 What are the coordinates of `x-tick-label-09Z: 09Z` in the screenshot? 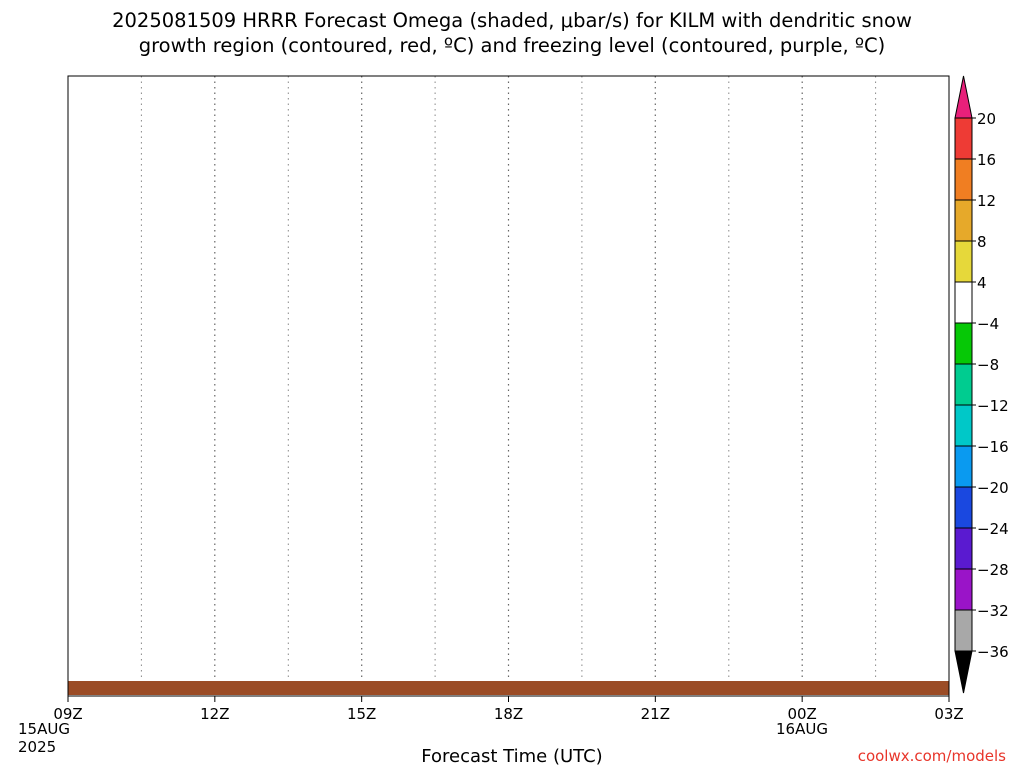 It's located at (67, 714).